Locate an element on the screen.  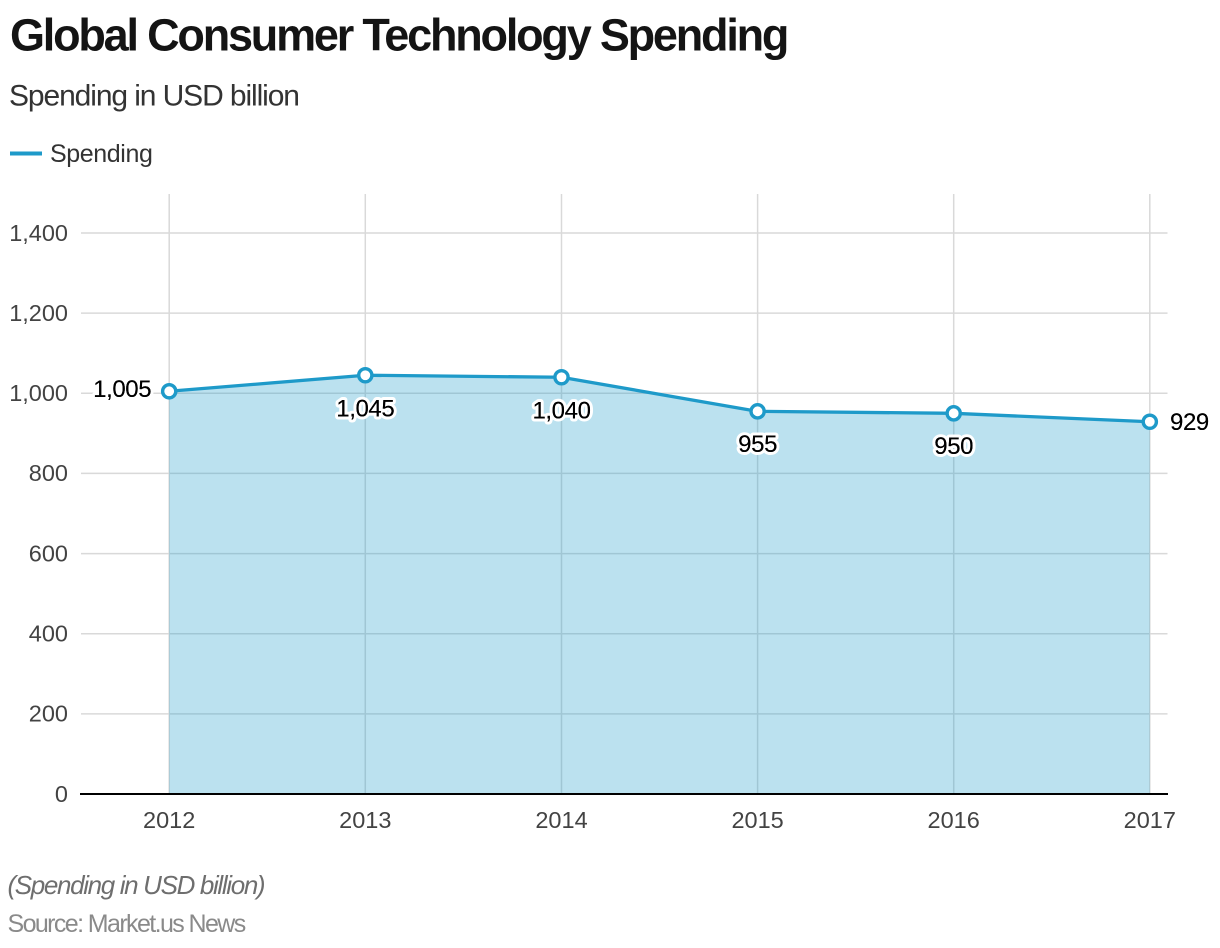
svg-text: 2013 is located at coordinates (365, 820).